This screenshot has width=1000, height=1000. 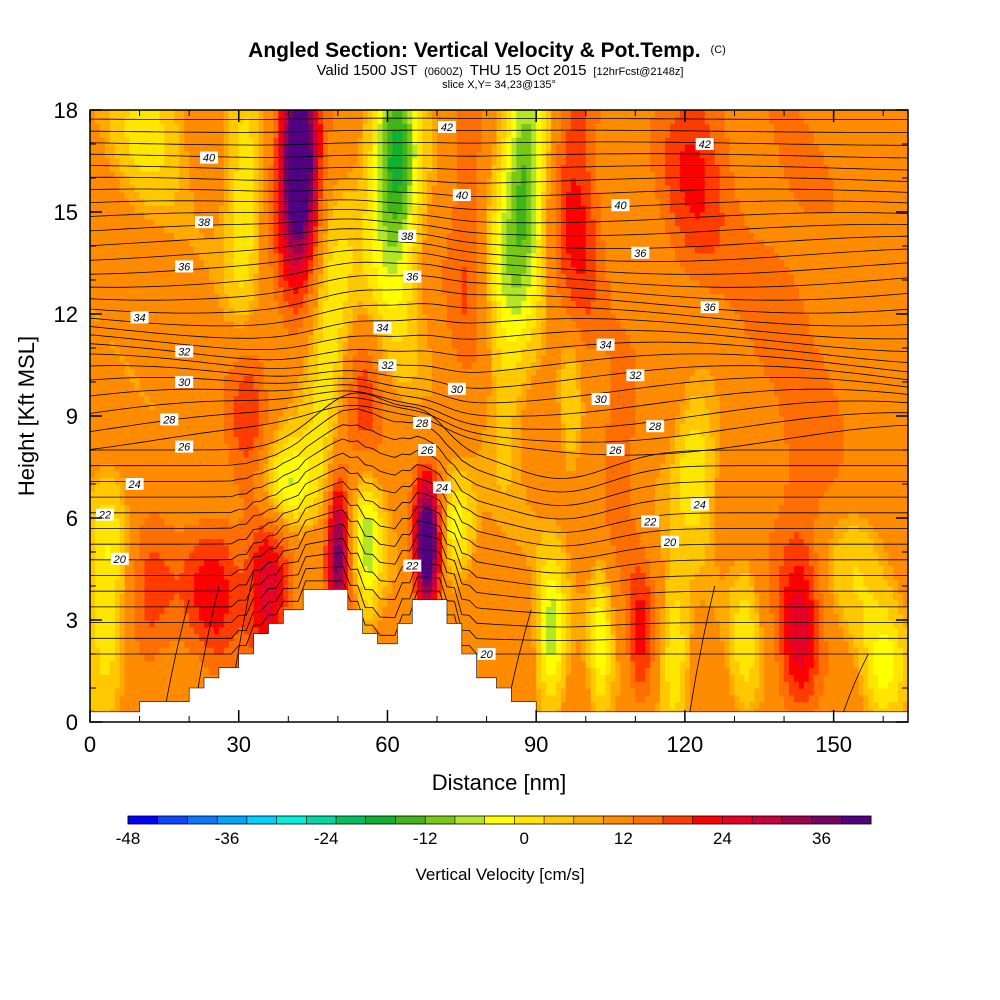 I want to click on colorbar-tick-label: -12, so click(x=425, y=838).